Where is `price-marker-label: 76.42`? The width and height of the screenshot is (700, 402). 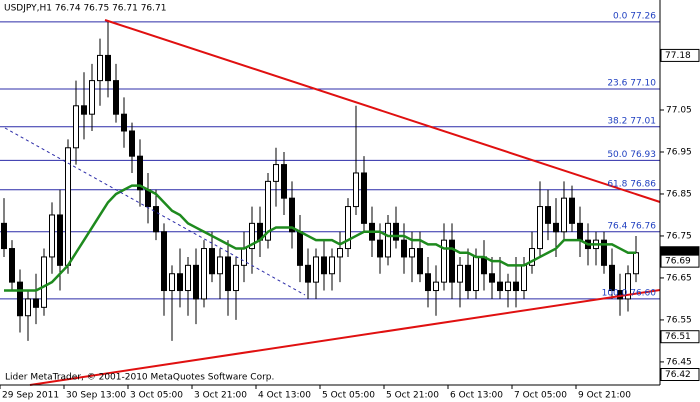 price-marker-label: 76.42 is located at coordinates (678, 375).